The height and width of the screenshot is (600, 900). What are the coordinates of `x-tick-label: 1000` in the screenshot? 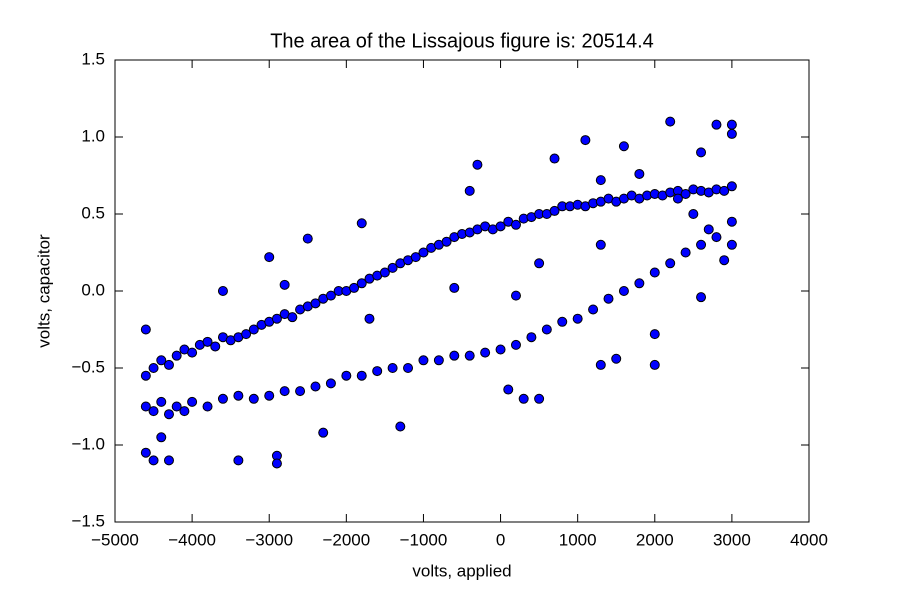 It's located at (578, 539).